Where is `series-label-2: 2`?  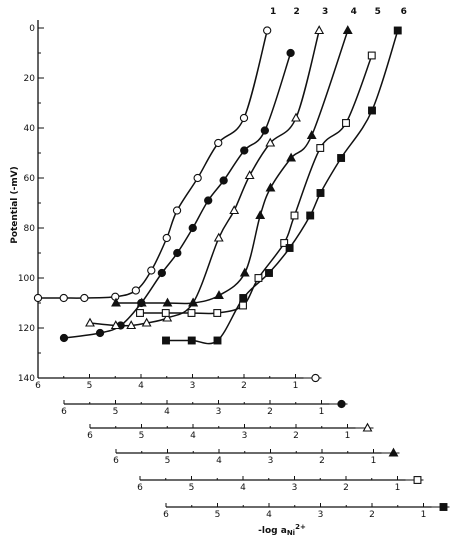 series-label-2: 2 is located at coordinates (296, 12).